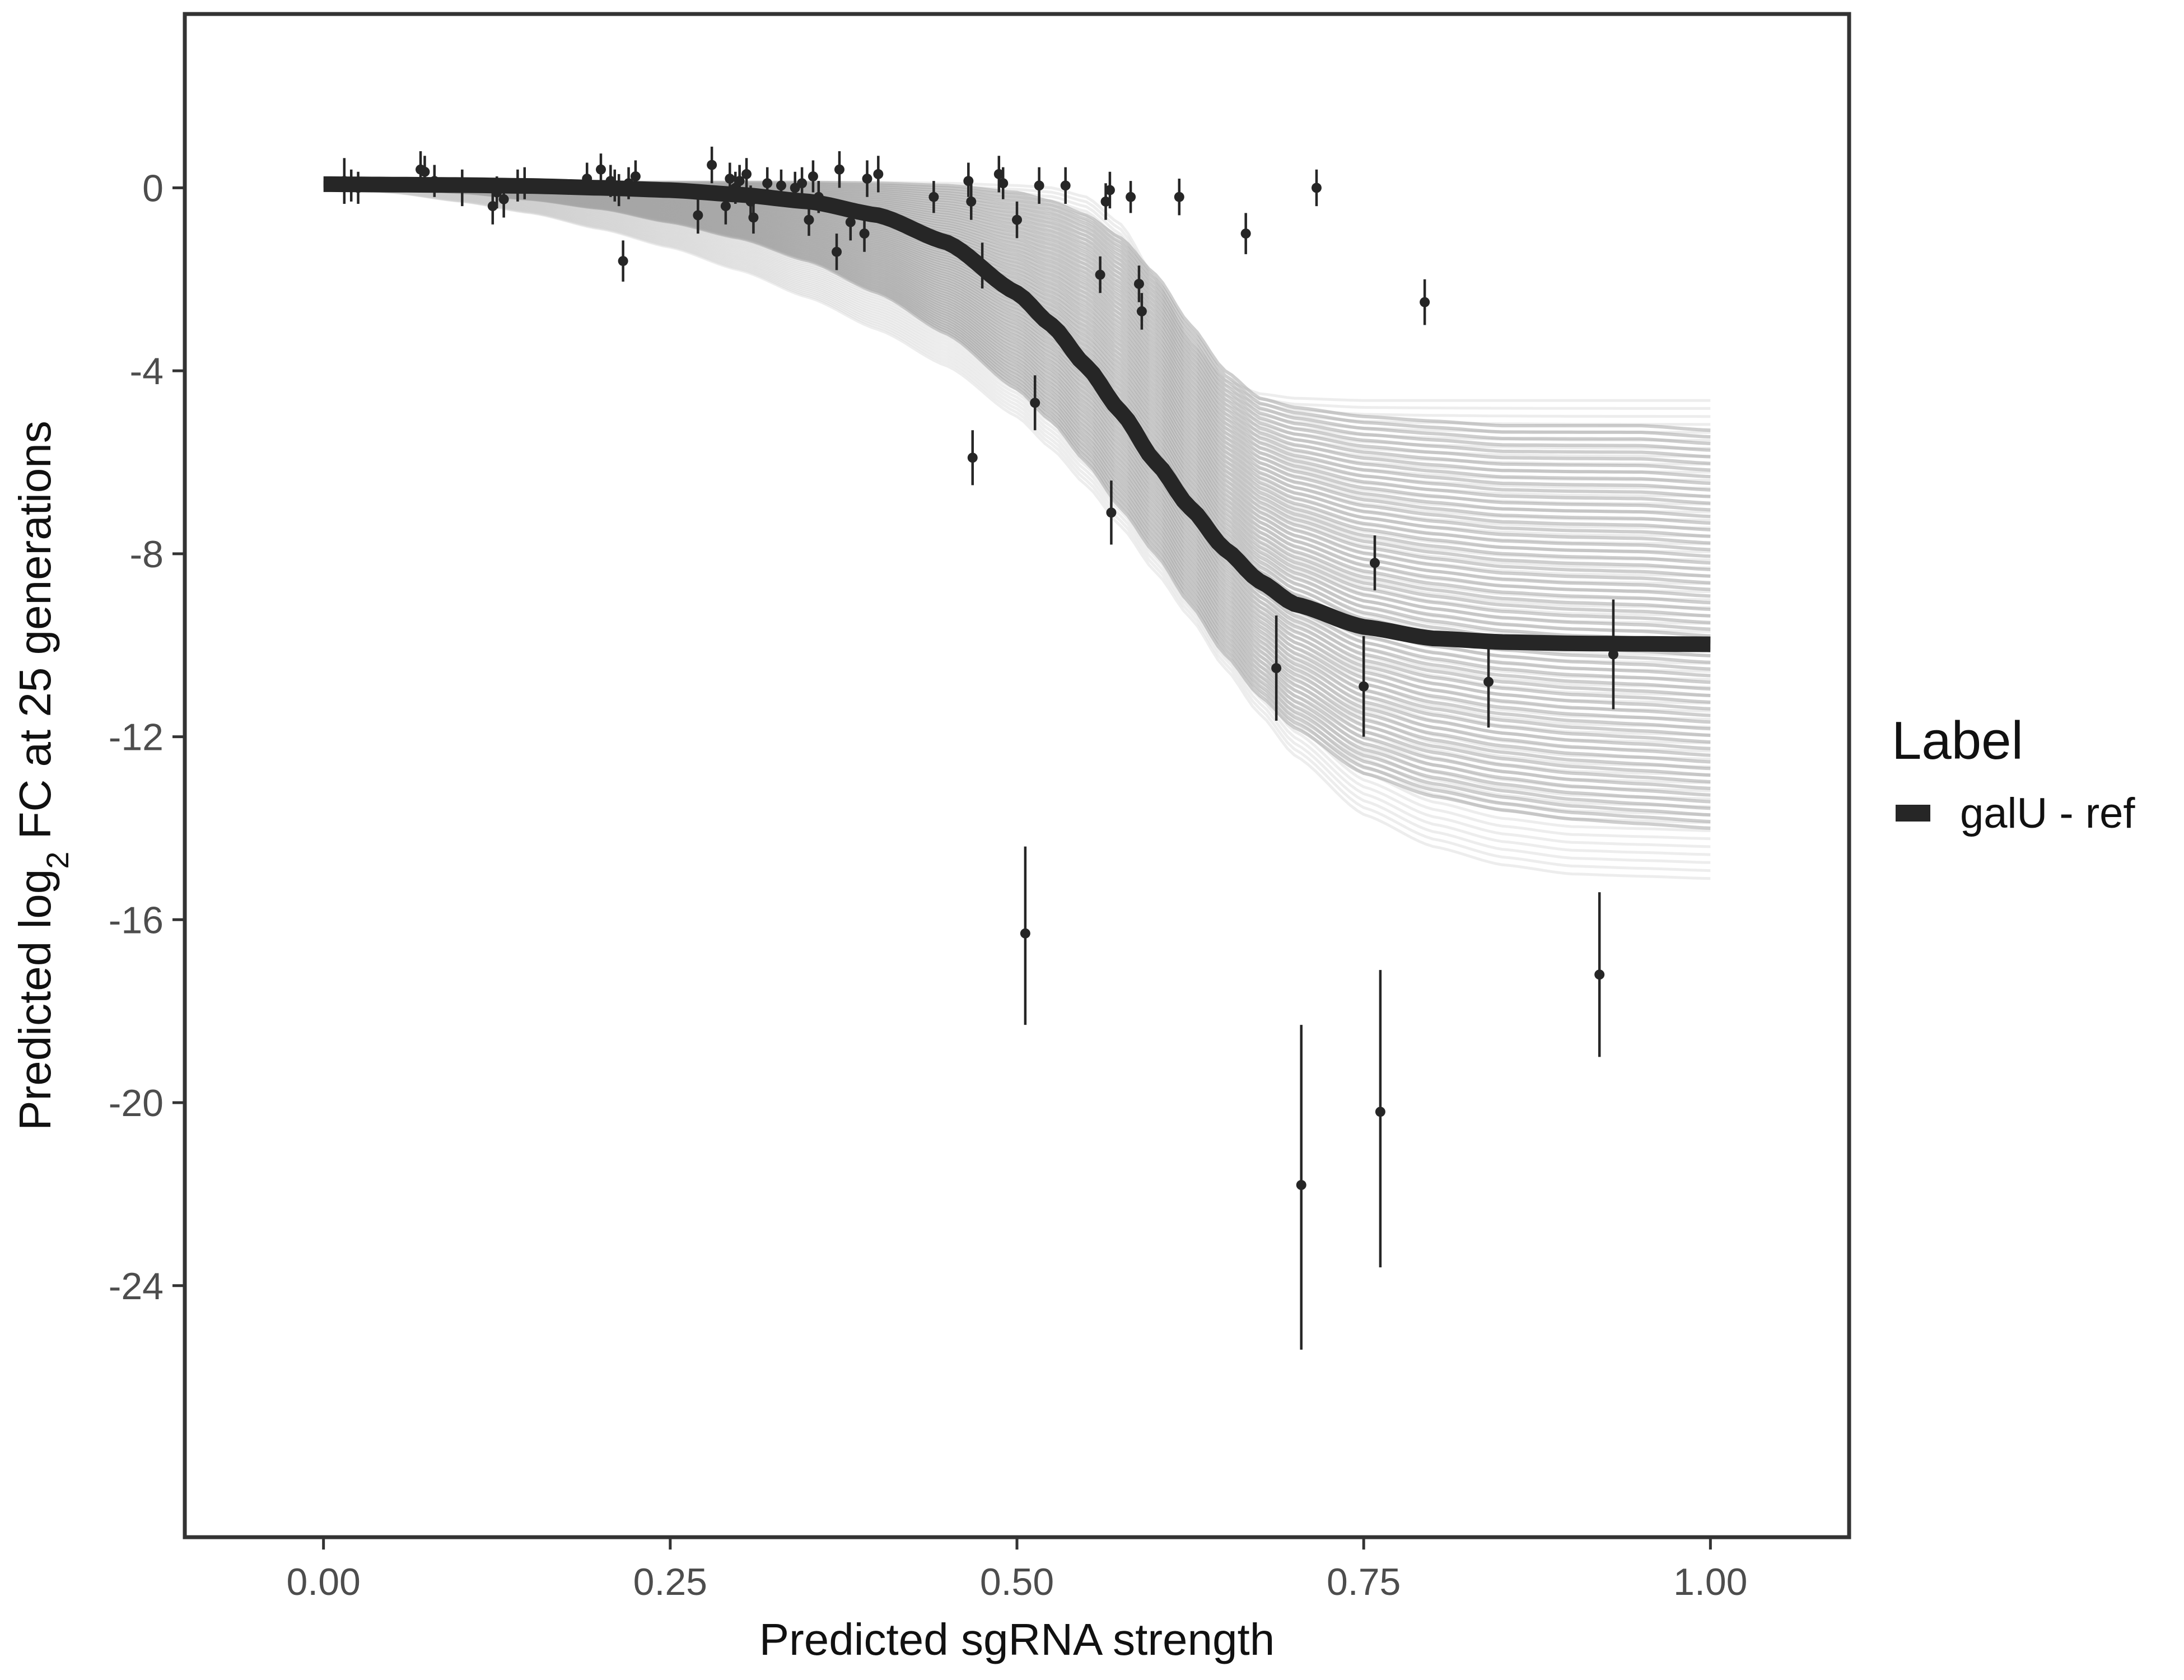 The width and height of the screenshot is (2184, 1680). Describe the element at coordinates (136, 920) in the screenshot. I see `y-tick-label: -16` at that location.